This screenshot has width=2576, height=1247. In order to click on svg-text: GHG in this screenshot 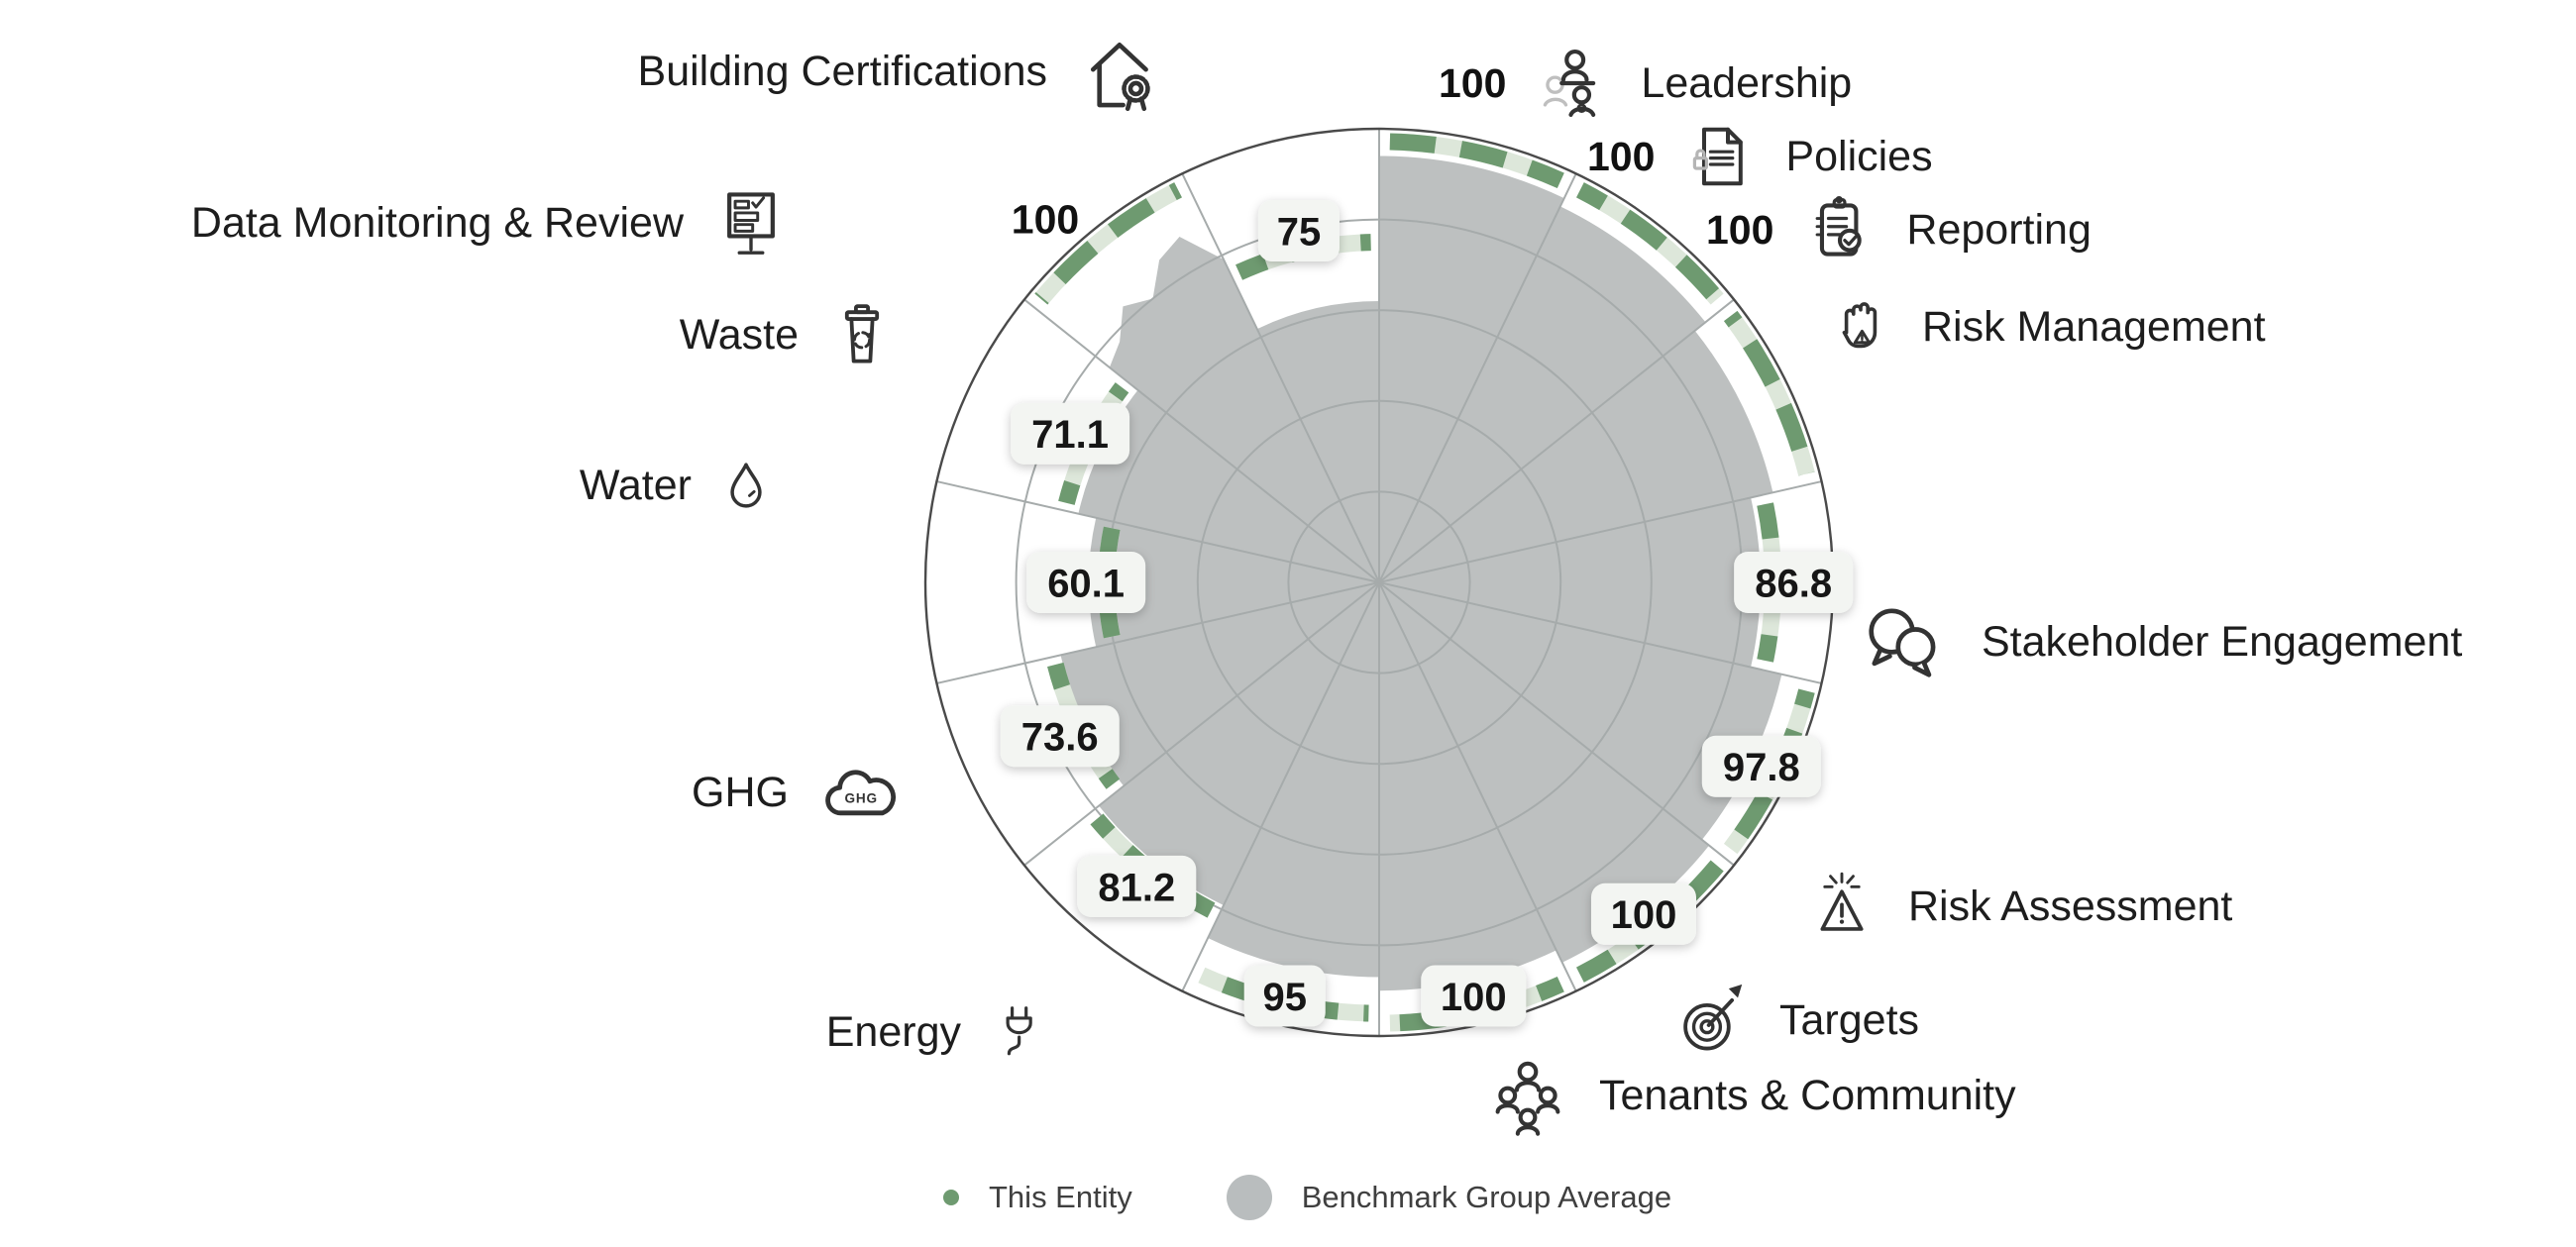, I will do `click(862, 798)`.